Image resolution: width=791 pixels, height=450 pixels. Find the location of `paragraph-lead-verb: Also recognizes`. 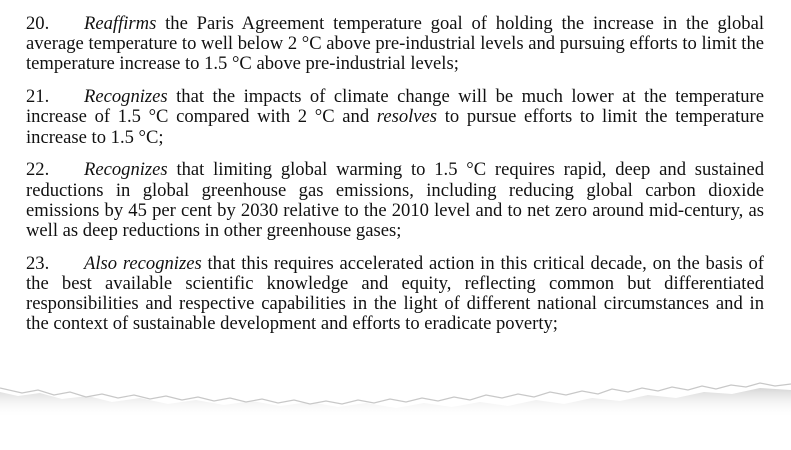

paragraph-lead-verb: Also recognizes is located at coordinates (143, 263).